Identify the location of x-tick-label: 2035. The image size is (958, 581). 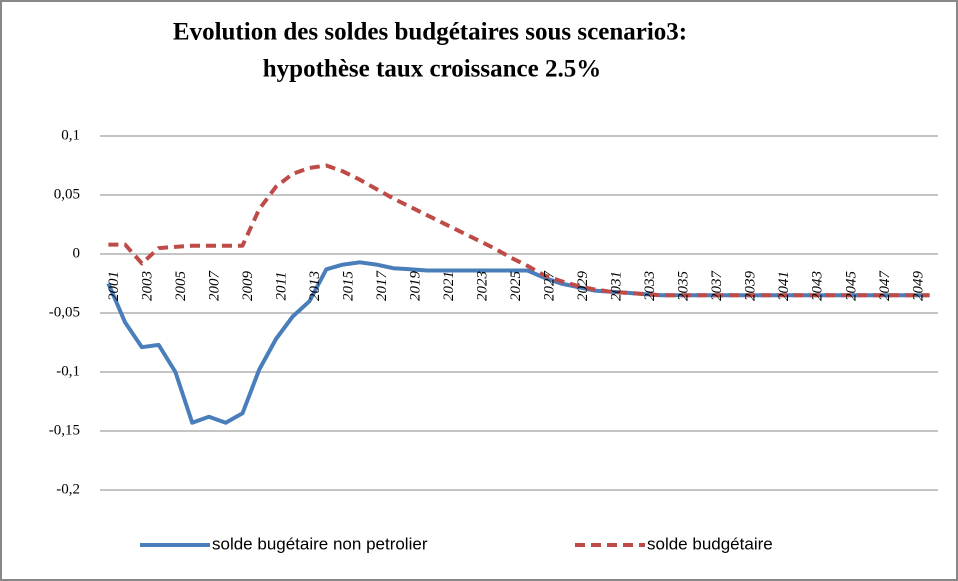
(684, 286).